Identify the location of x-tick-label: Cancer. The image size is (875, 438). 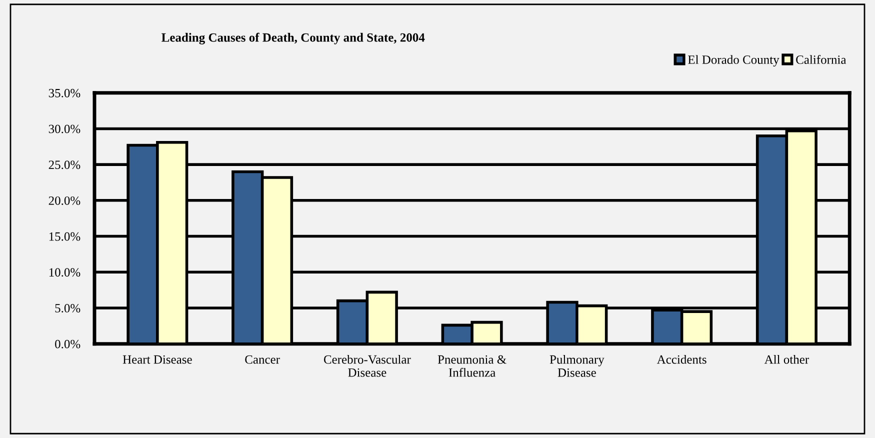
(262, 359).